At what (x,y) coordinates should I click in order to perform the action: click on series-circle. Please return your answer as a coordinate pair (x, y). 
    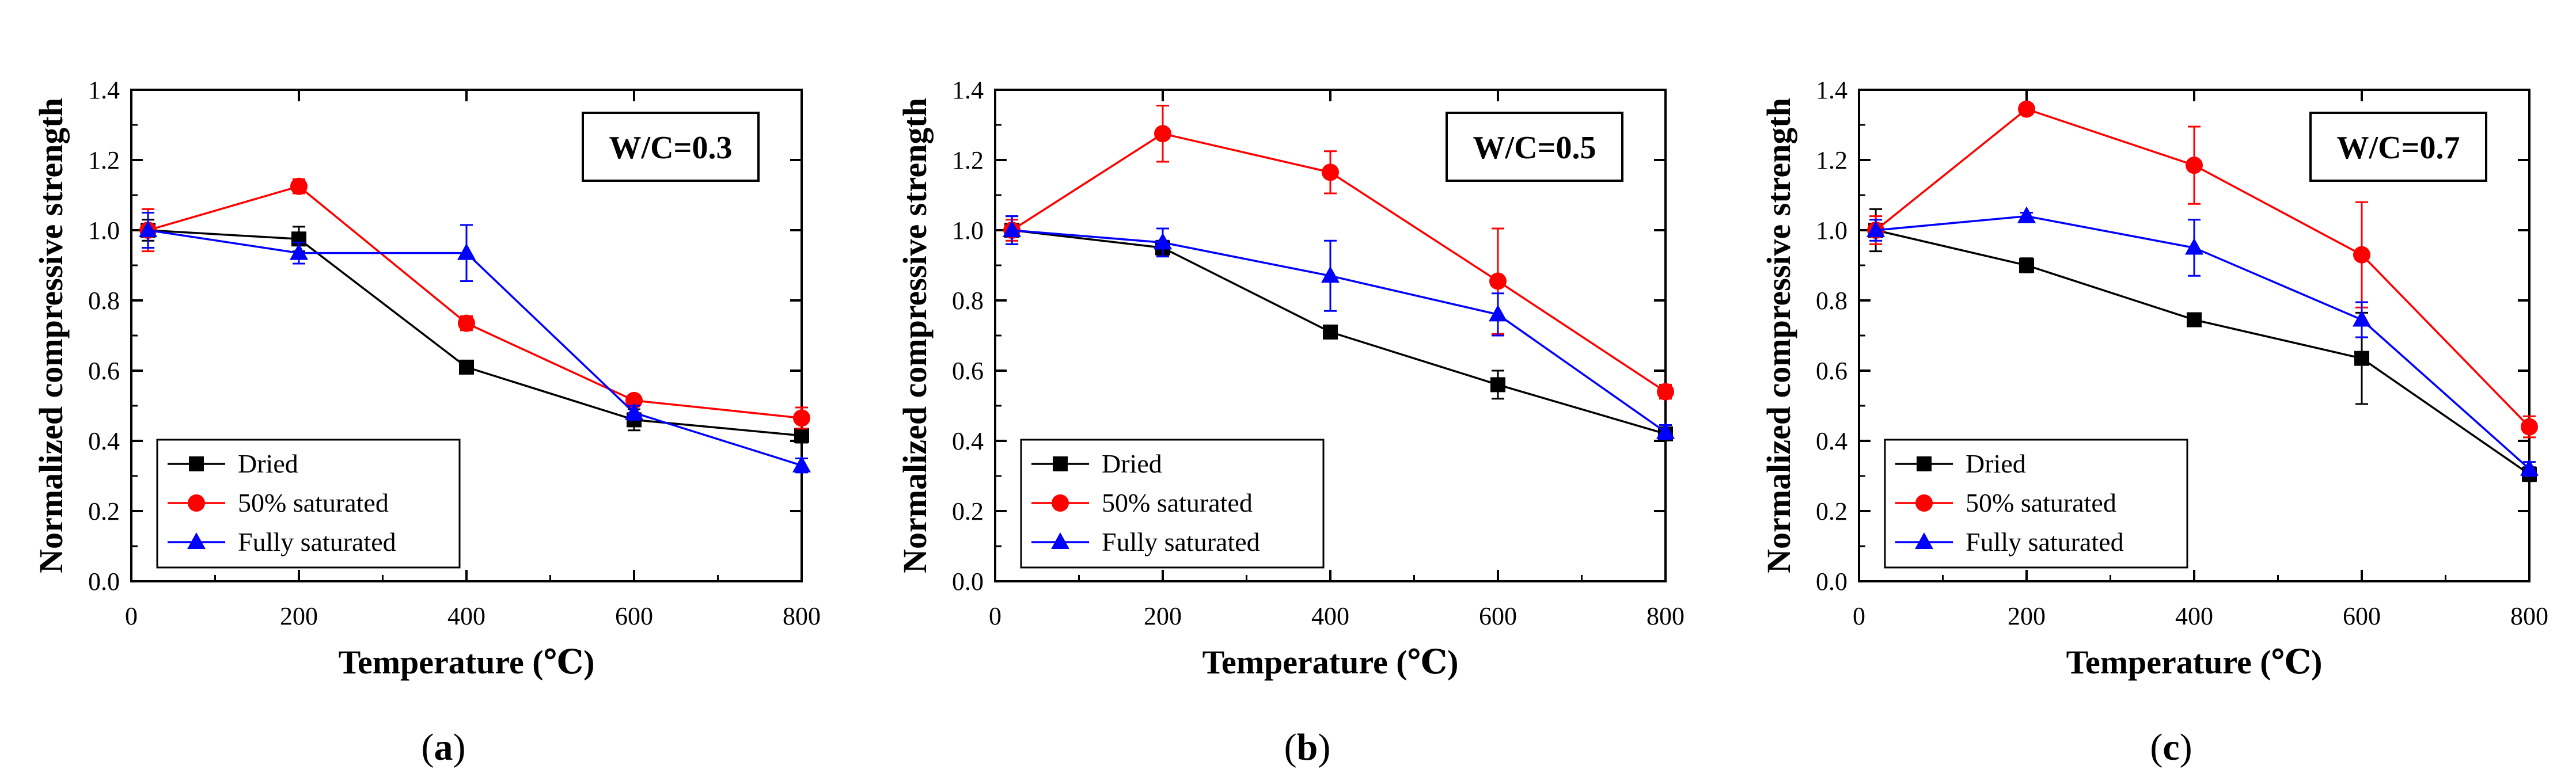
    Looking at the image, I should click on (475, 303).